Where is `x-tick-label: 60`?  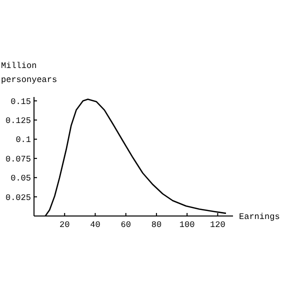
x-tick-label: 60 is located at coordinates (125, 225).